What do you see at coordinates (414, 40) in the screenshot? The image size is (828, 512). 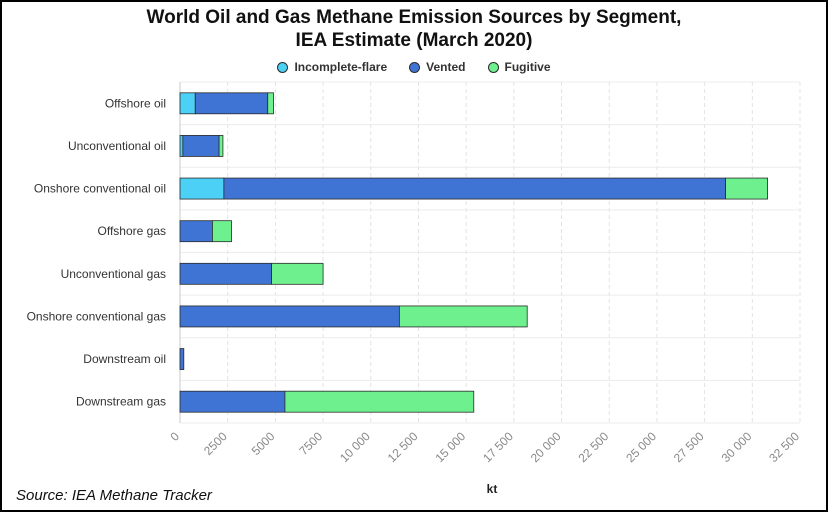 I see `chart-title-line-2: IEA Estimate (March 2020)` at bounding box center [414, 40].